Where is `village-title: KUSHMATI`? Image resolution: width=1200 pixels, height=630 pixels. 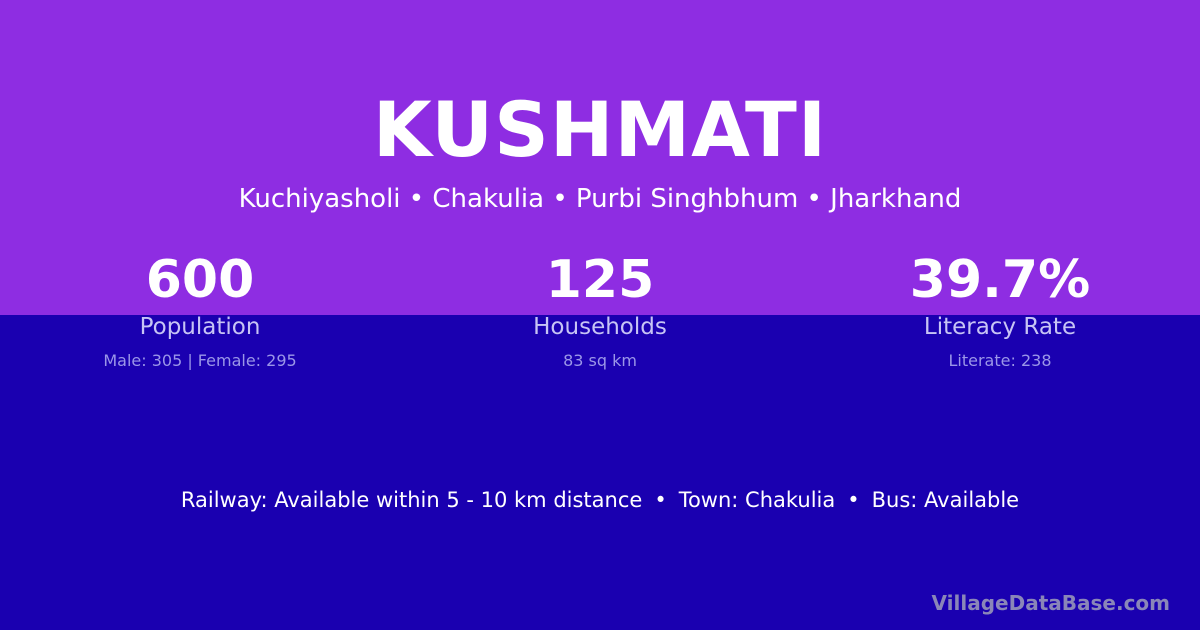
village-title: KUSHMATI is located at coordinates (600, 129).